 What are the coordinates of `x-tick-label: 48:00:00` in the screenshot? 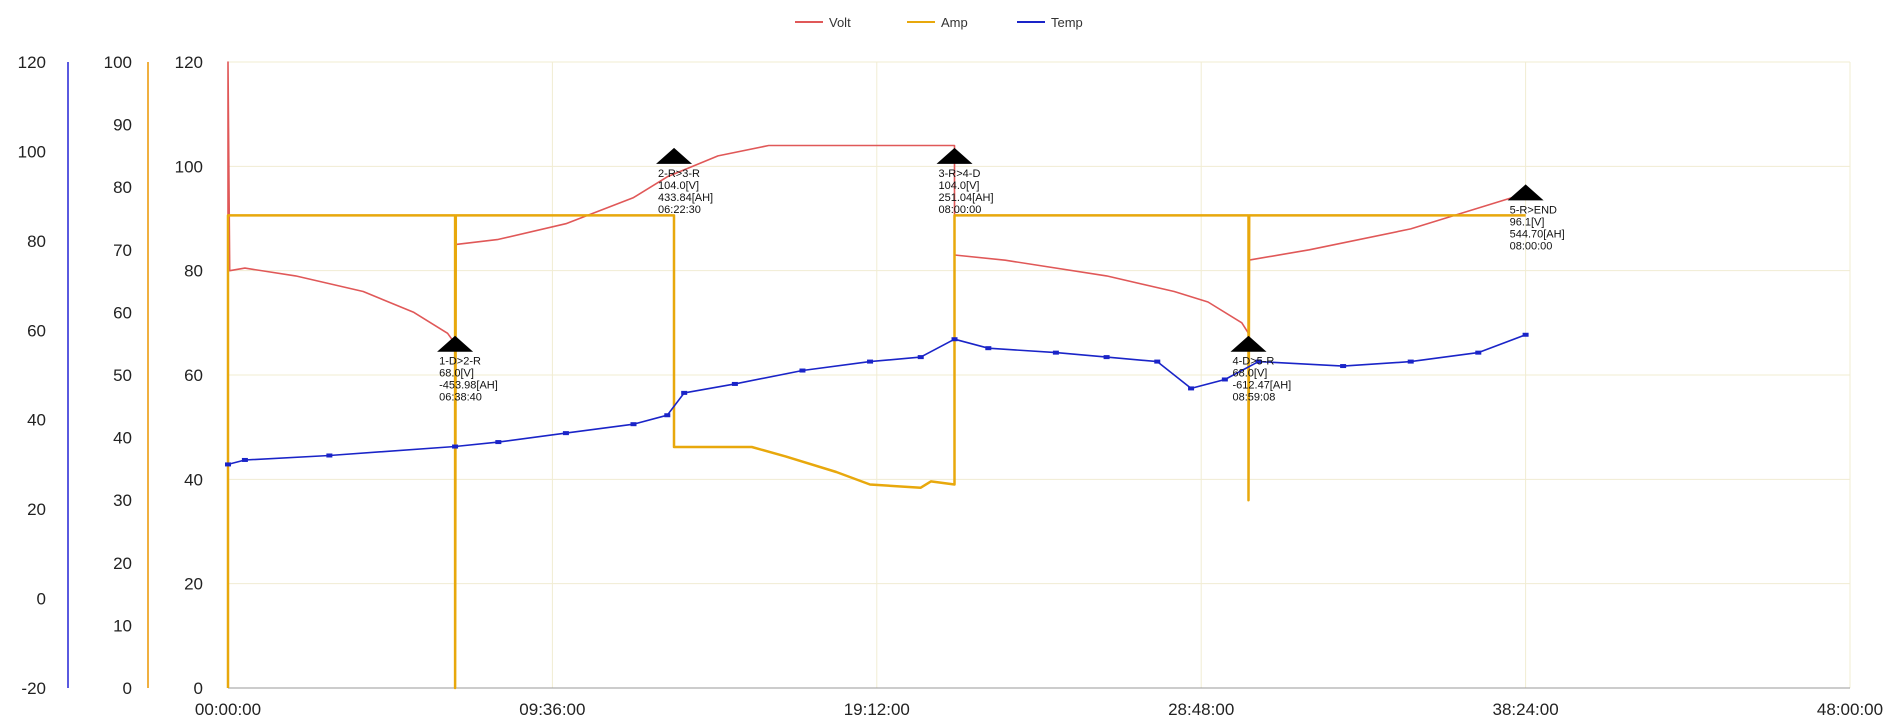 It's located at (1850, 709).